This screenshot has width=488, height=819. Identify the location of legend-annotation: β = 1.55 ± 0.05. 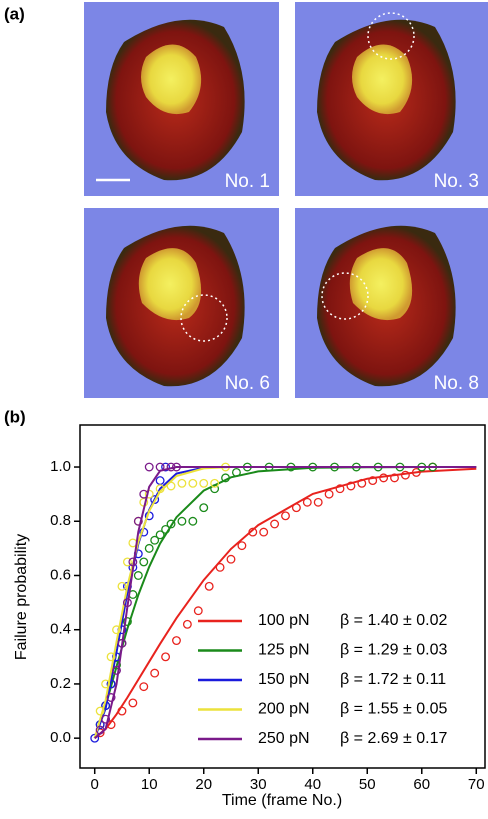
(393, 709).